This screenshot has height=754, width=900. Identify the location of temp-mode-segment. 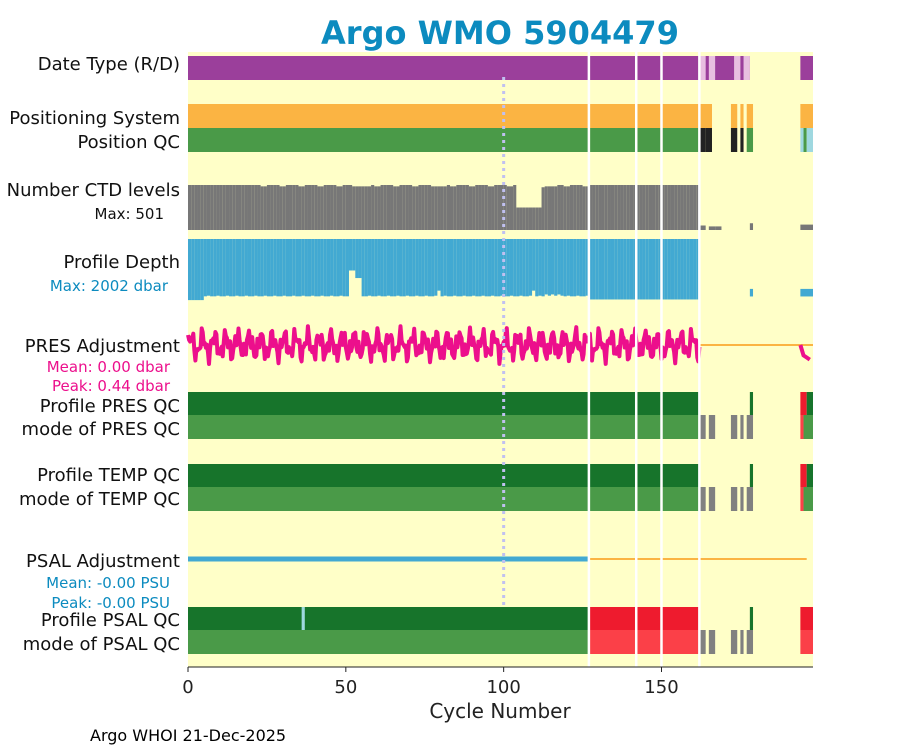
(750, 499).